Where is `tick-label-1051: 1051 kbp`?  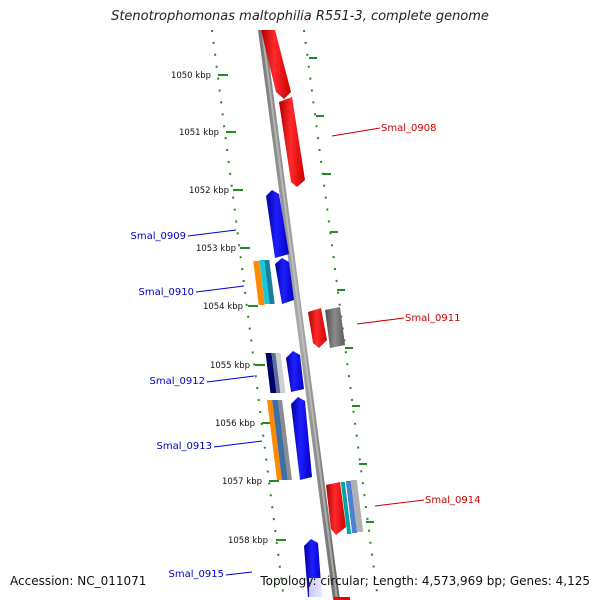 tick-label-1051: 1051 kbp is located at coordinates (199, 133).